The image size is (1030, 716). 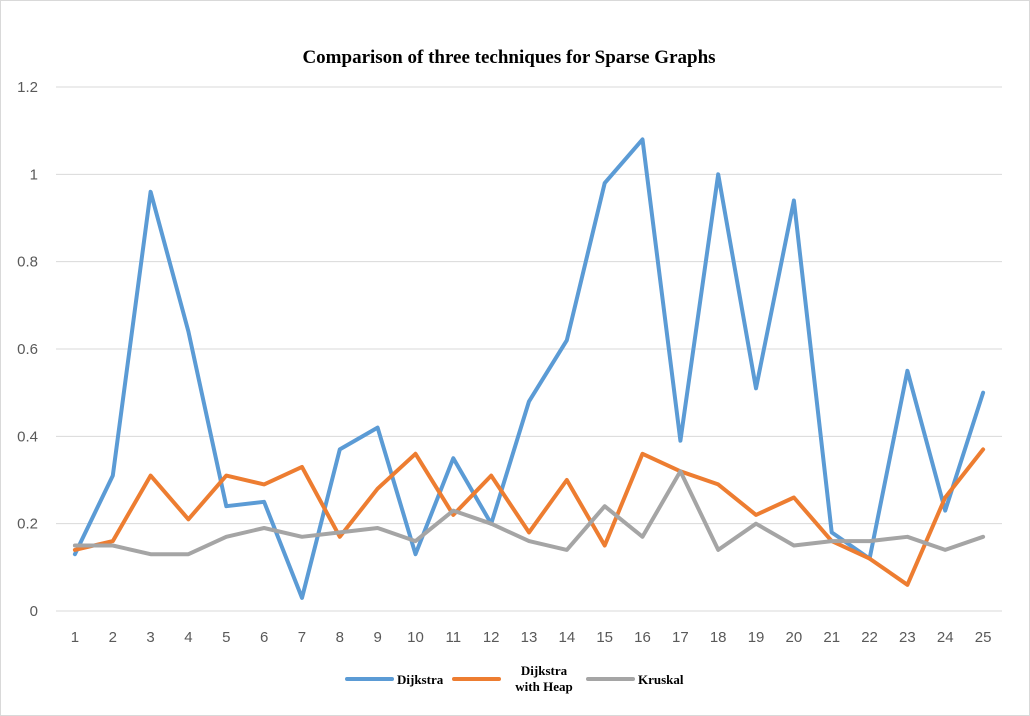 I want to click on x-tick-label: 3, so click(x=150, y=637).